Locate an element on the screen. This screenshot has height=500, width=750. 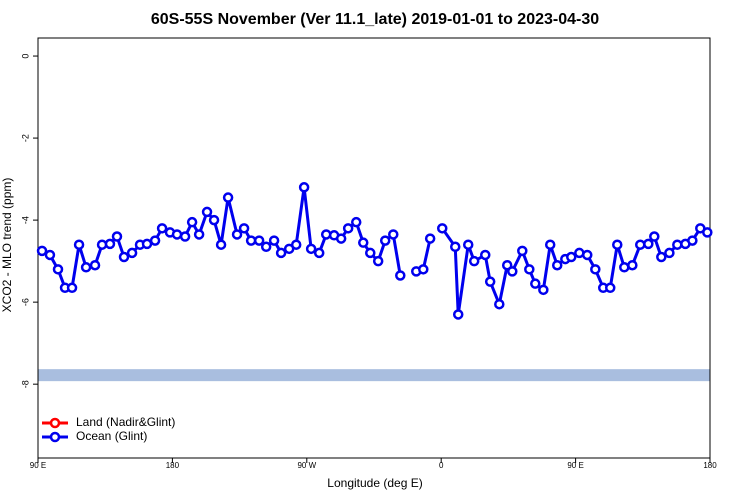
y-axis-label: XCO2 - MLO trend (ppm) is located at coordinates (7, 245).